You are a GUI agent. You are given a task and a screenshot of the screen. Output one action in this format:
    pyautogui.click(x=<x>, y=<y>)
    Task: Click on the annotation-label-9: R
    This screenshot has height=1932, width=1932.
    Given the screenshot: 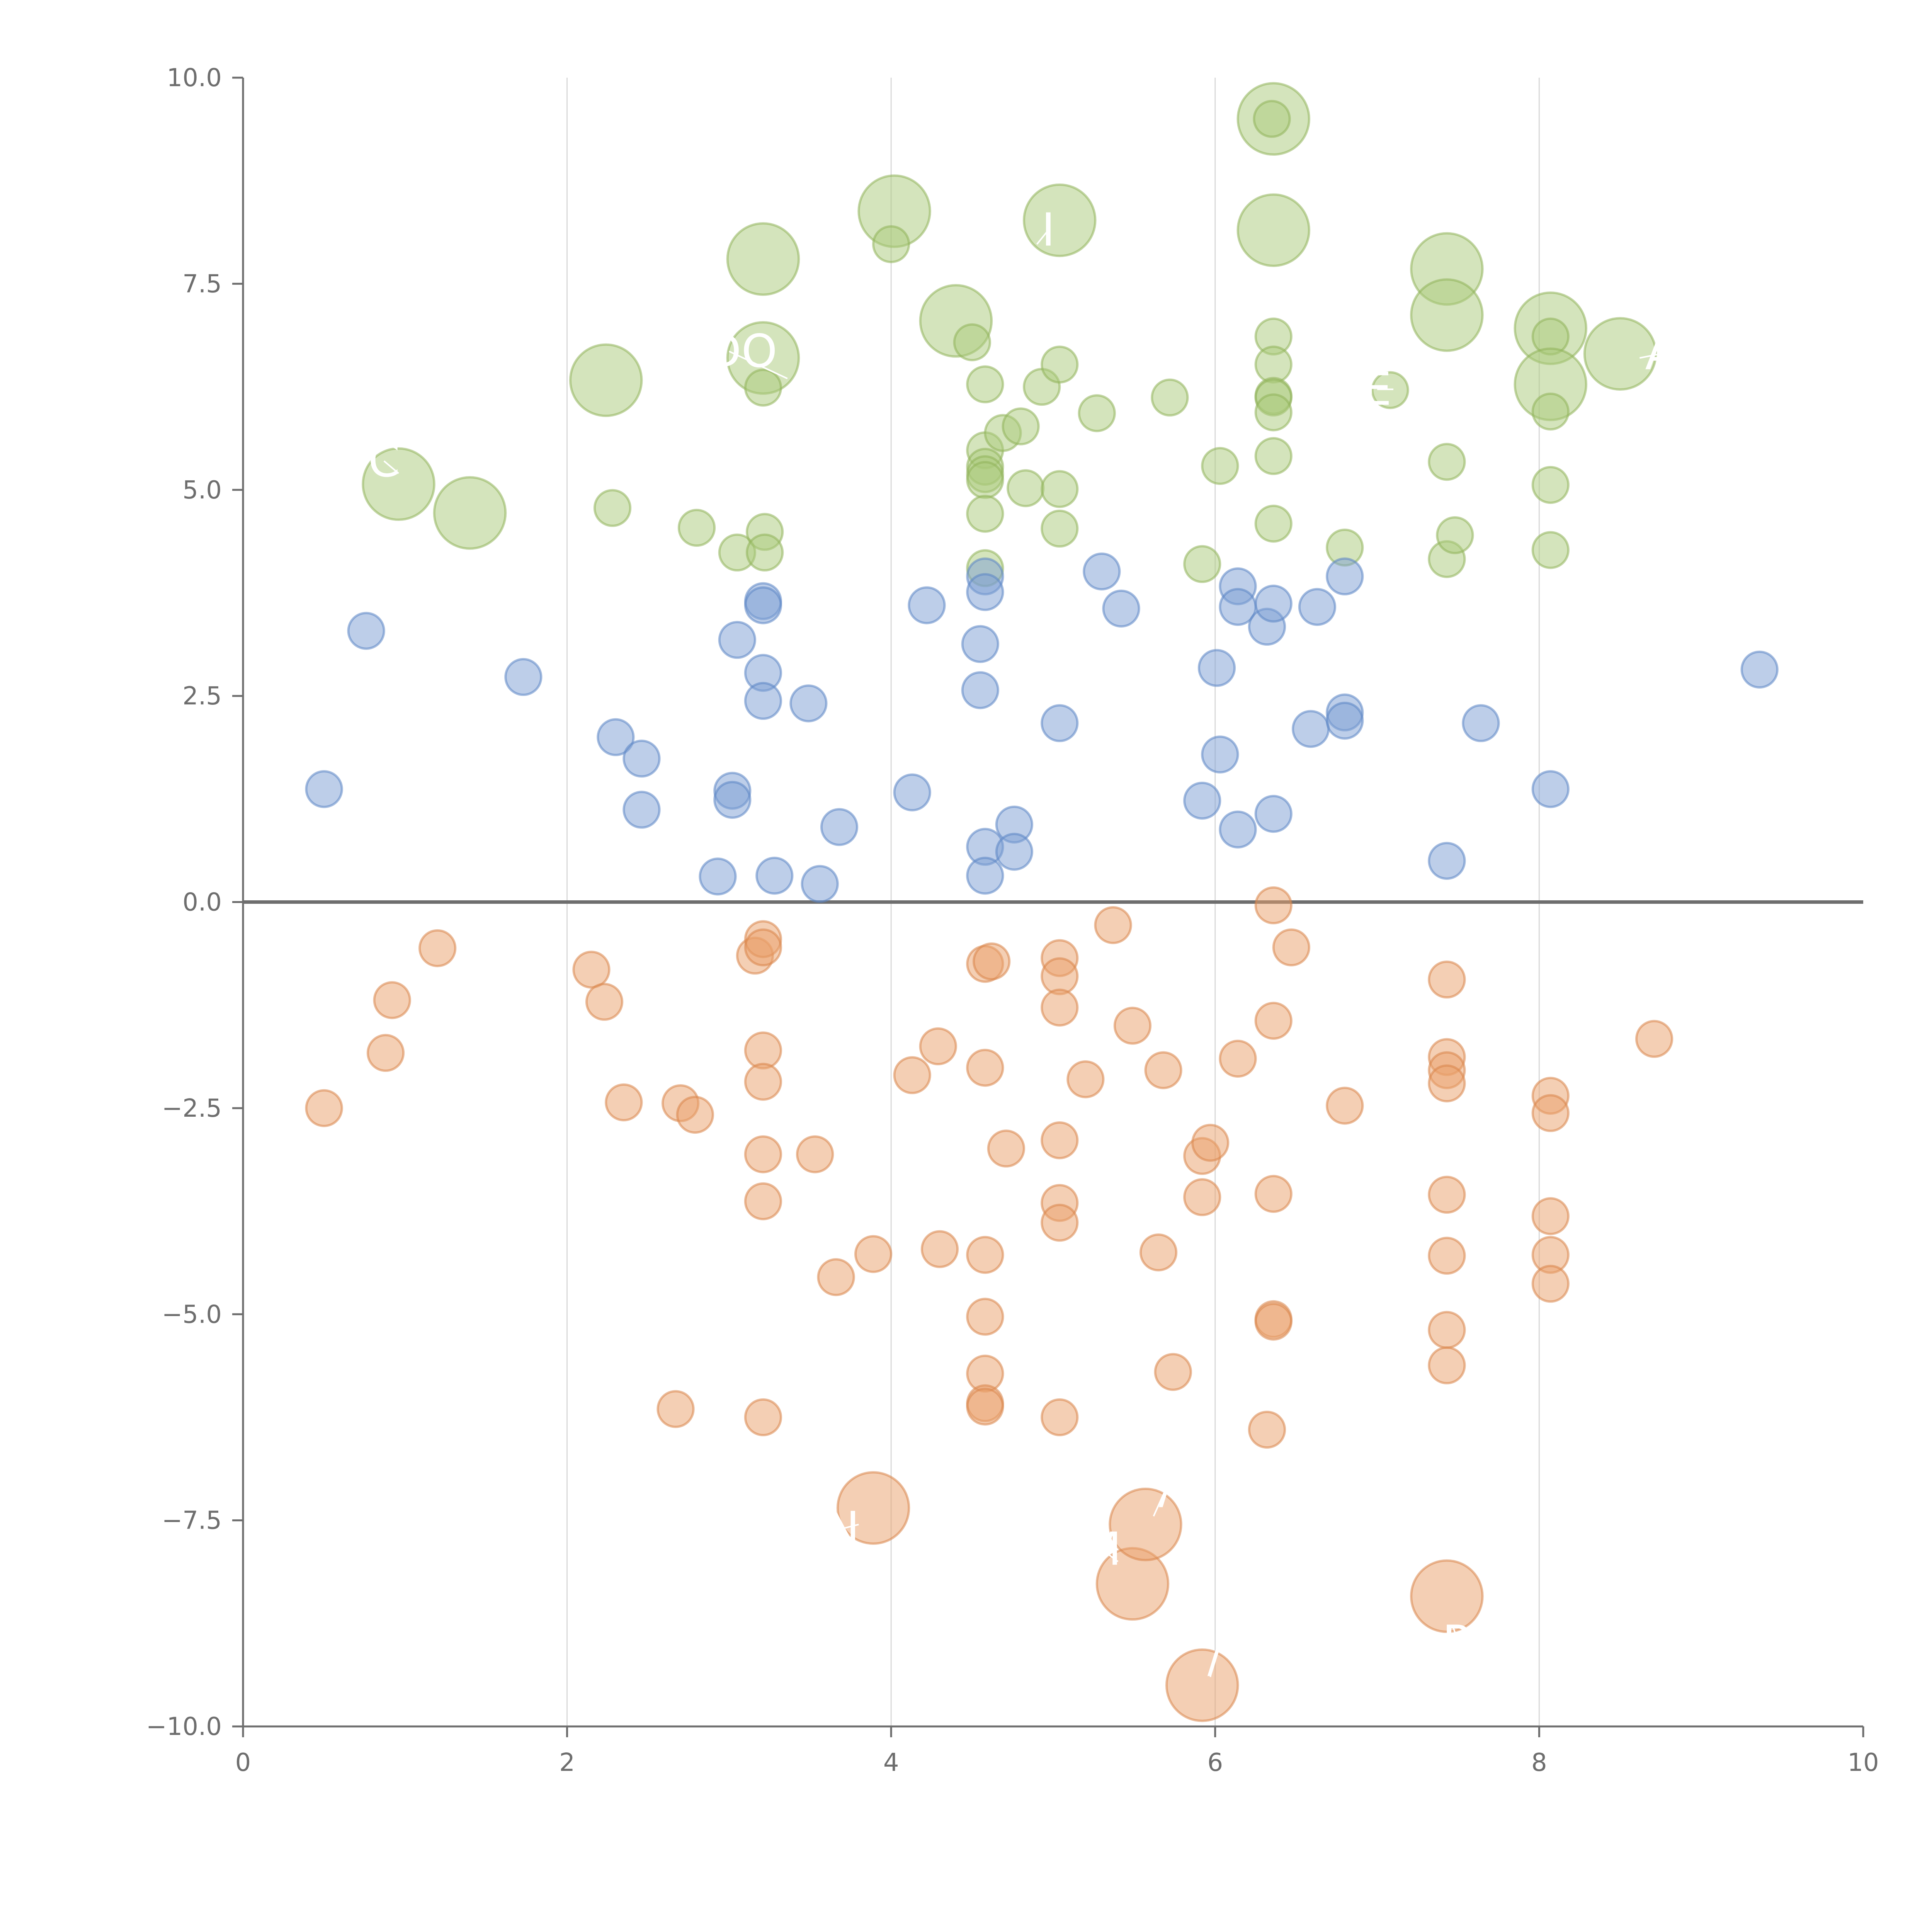 What is the action you would take?
    pyautogui.click(x=1458, y=1642)
    